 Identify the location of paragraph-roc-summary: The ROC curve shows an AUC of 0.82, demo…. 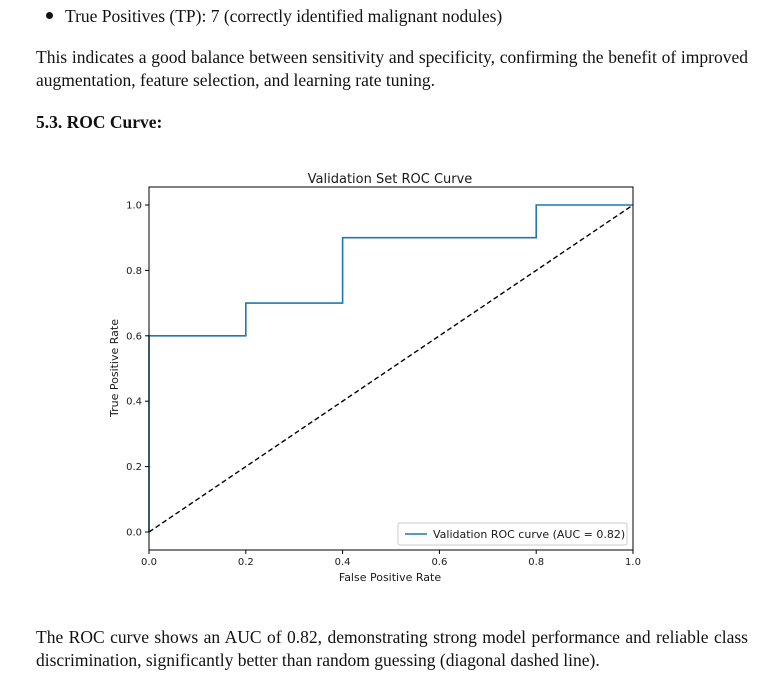
(392, 648).